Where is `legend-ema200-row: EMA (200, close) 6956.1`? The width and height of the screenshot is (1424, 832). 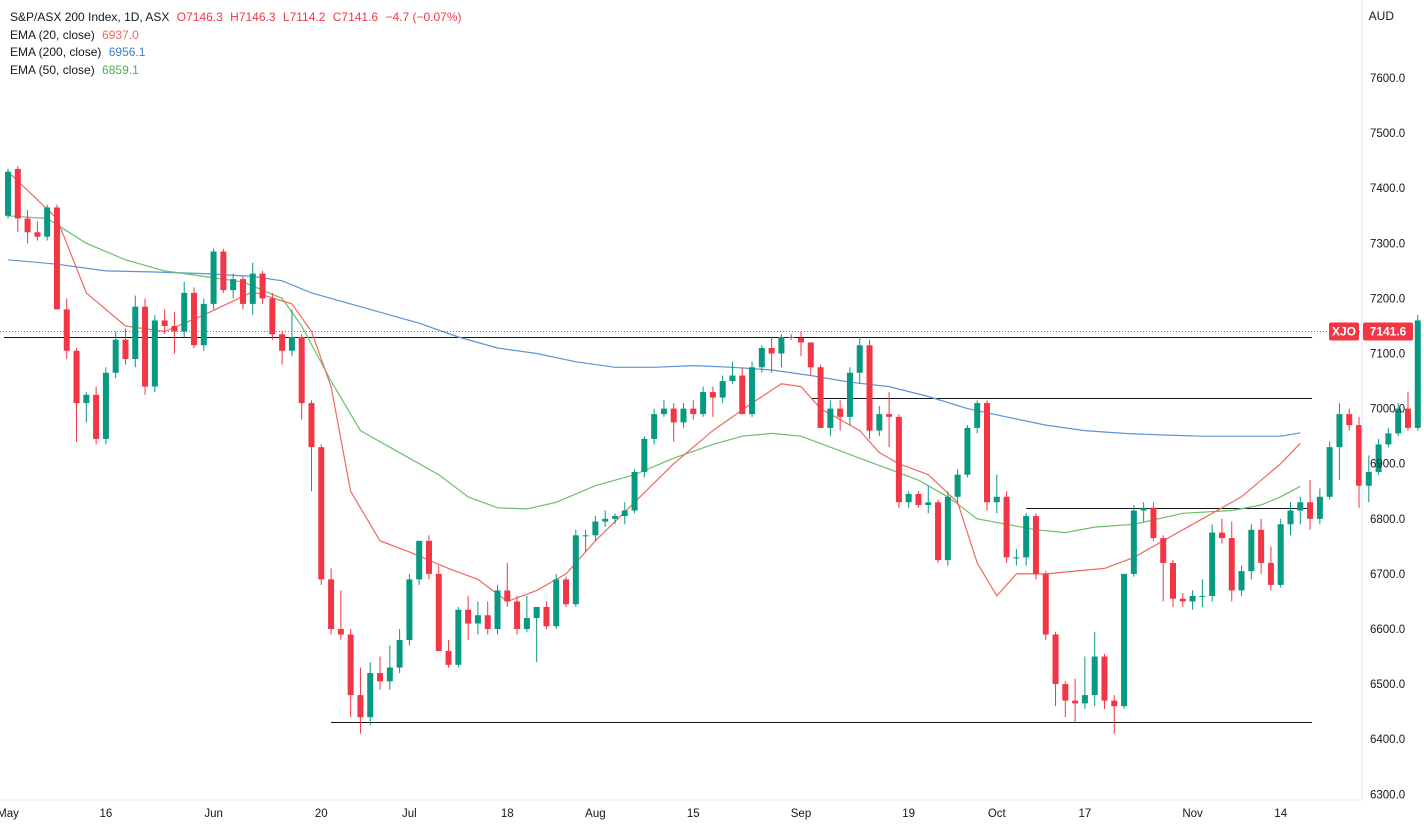 legend-ema200-row: EMA (200, close) 6956.1 is located at coordinates (236, 53).